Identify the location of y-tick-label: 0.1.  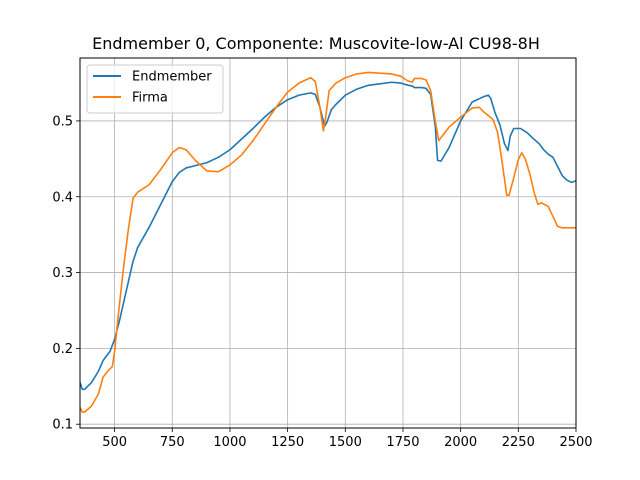
(62, 425).